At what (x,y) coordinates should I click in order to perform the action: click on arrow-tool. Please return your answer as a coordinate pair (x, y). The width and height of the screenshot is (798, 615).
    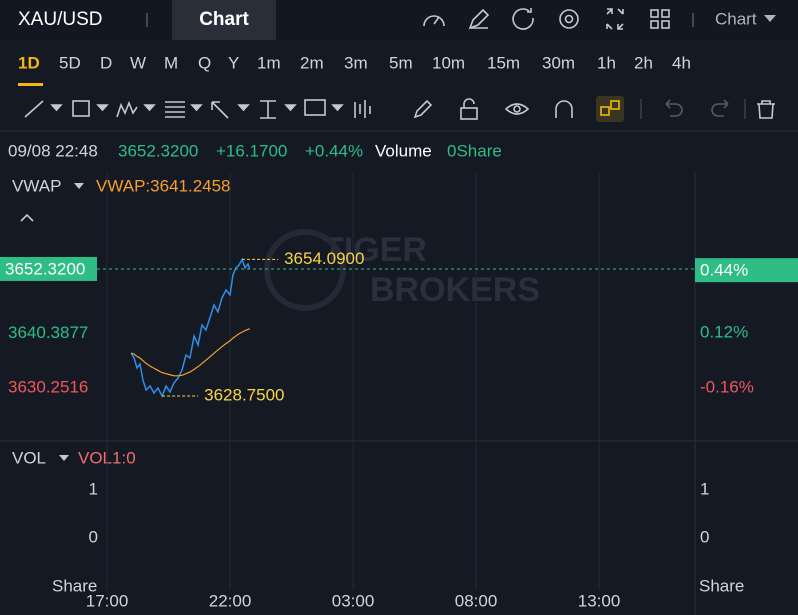
    Looking at the image, I should click on (220, 110).